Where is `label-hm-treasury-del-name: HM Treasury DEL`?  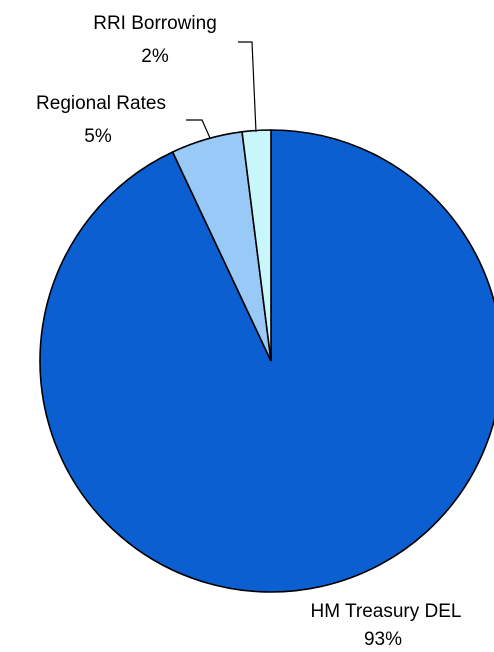
label-hm-treasury-del-name: HM Treasury DEL is located at coordinates (386, 611).